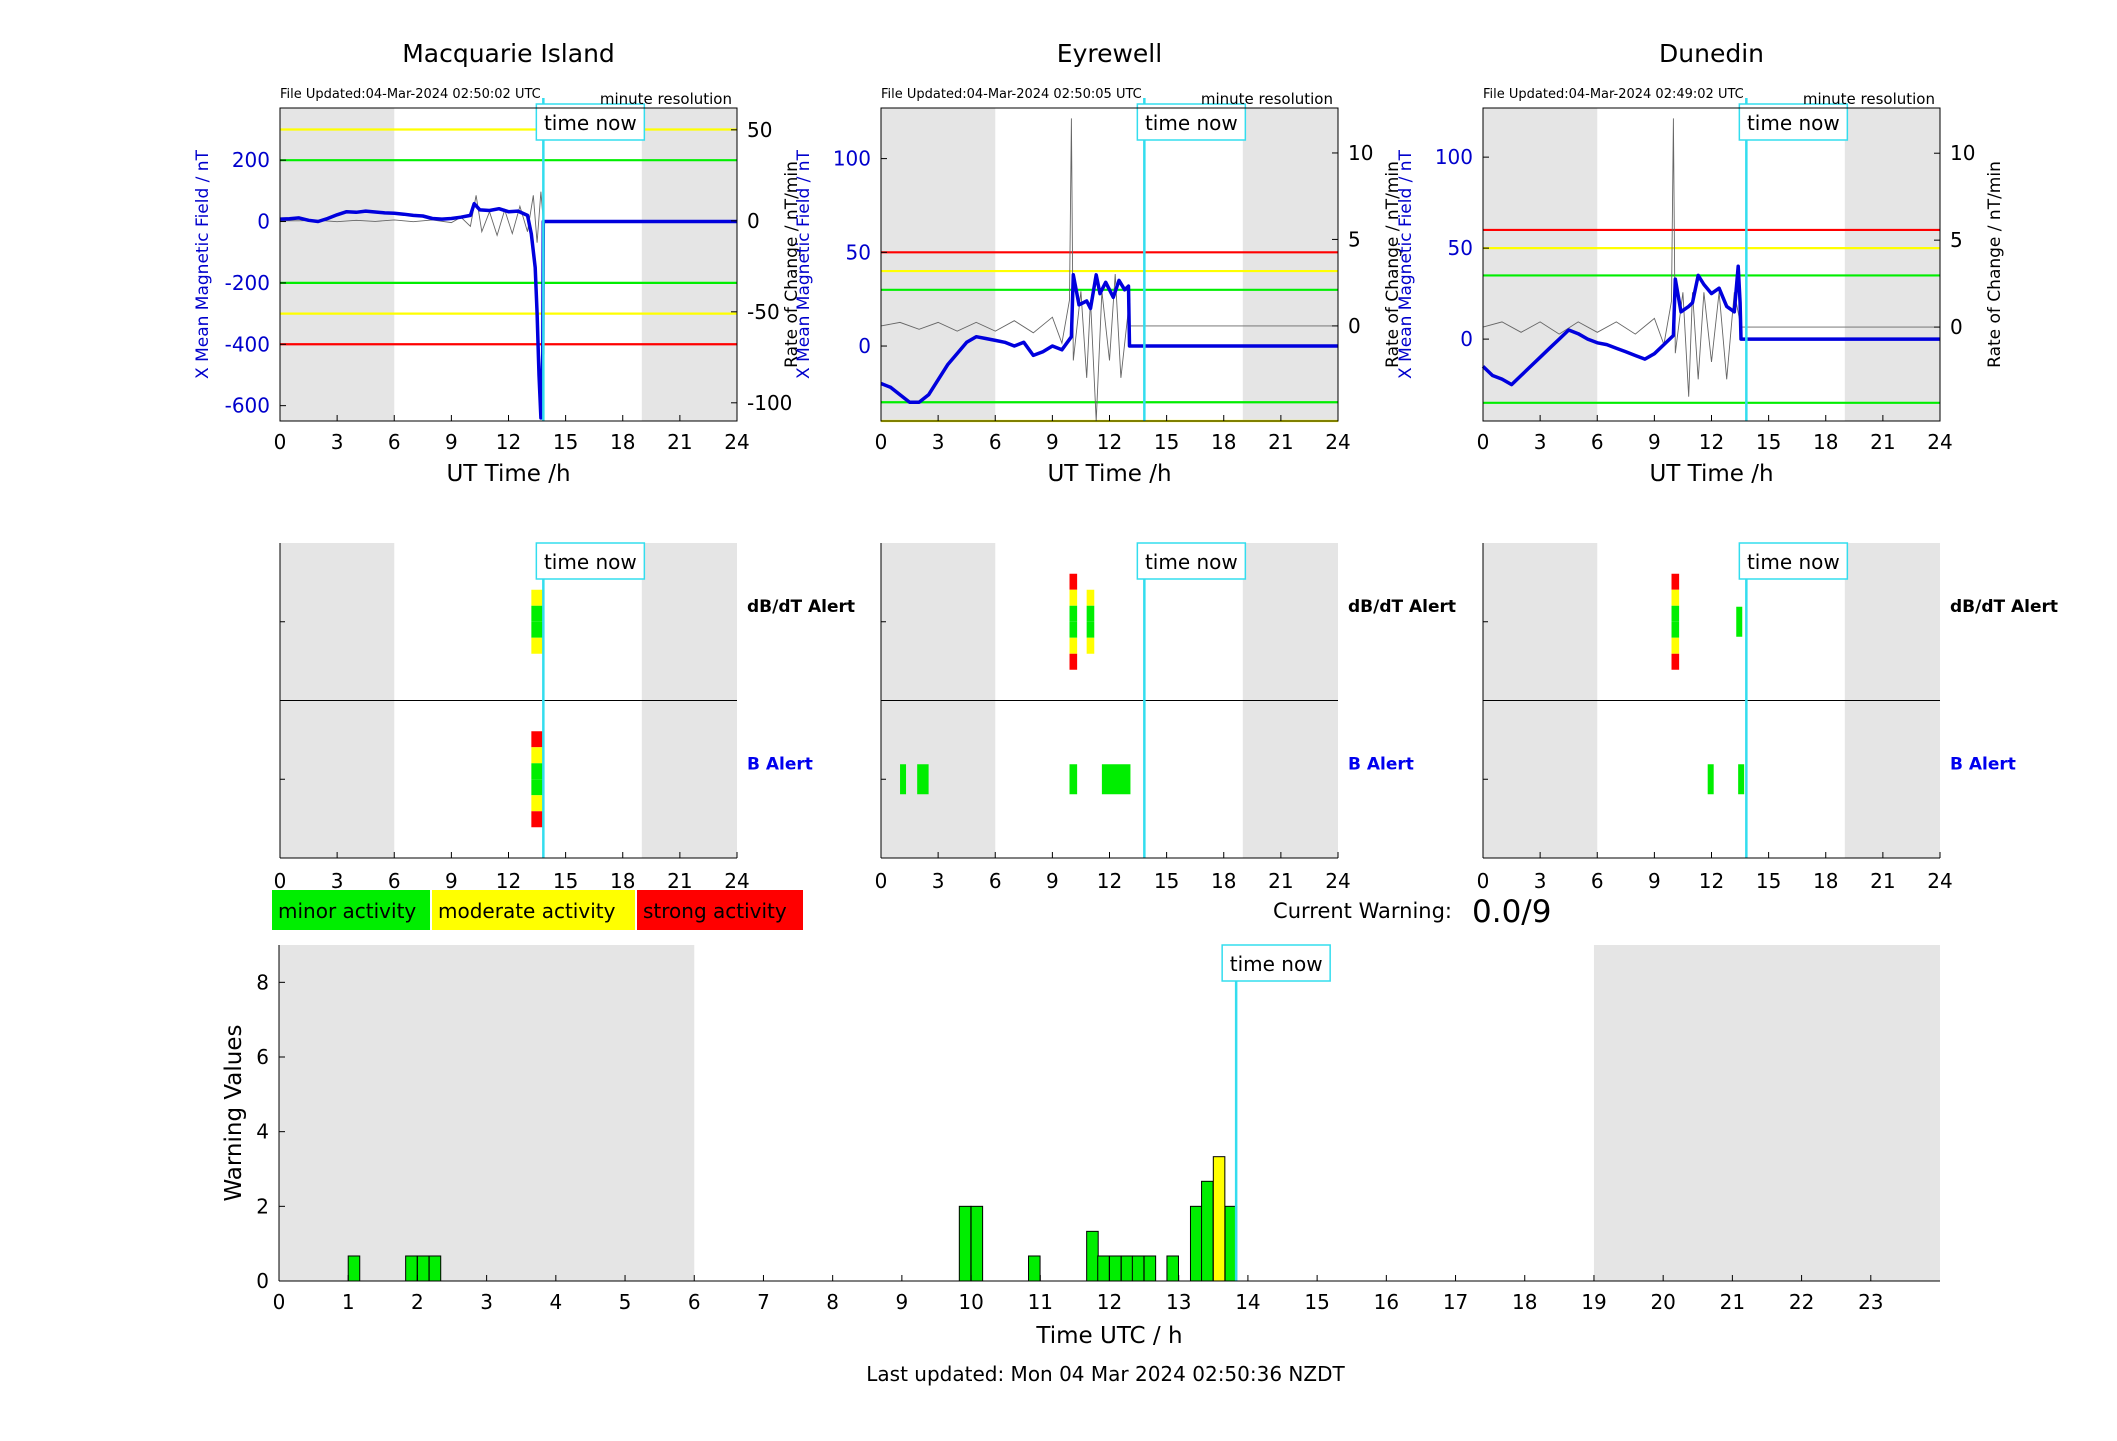  I want to click on panel1-ytick-label-1: 50, so click(858, 252).